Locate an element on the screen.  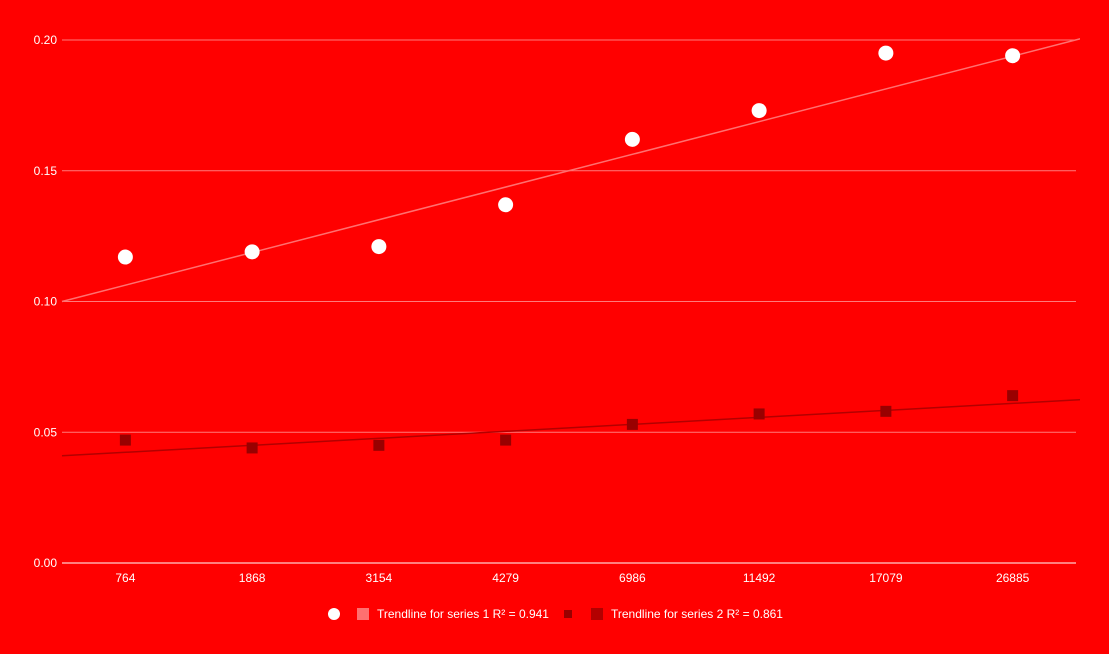
x-tick-label: 26885 is located at coordinates (1013, 578).